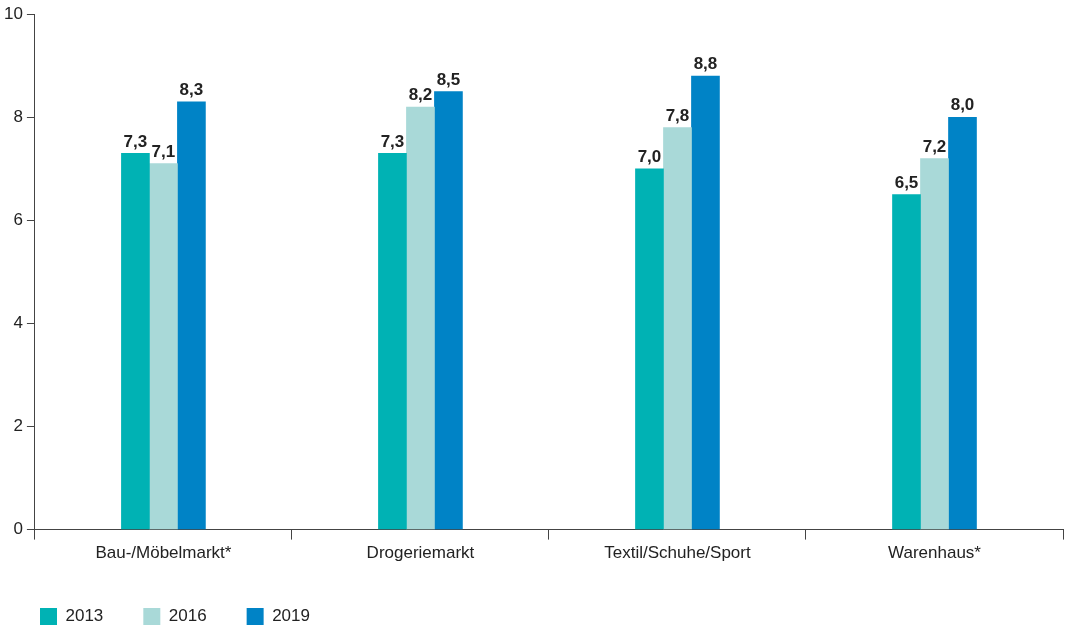 The width and height of the screenshot is (1073, 635). I want to click on data-label: 8,2, so click(420, 95).